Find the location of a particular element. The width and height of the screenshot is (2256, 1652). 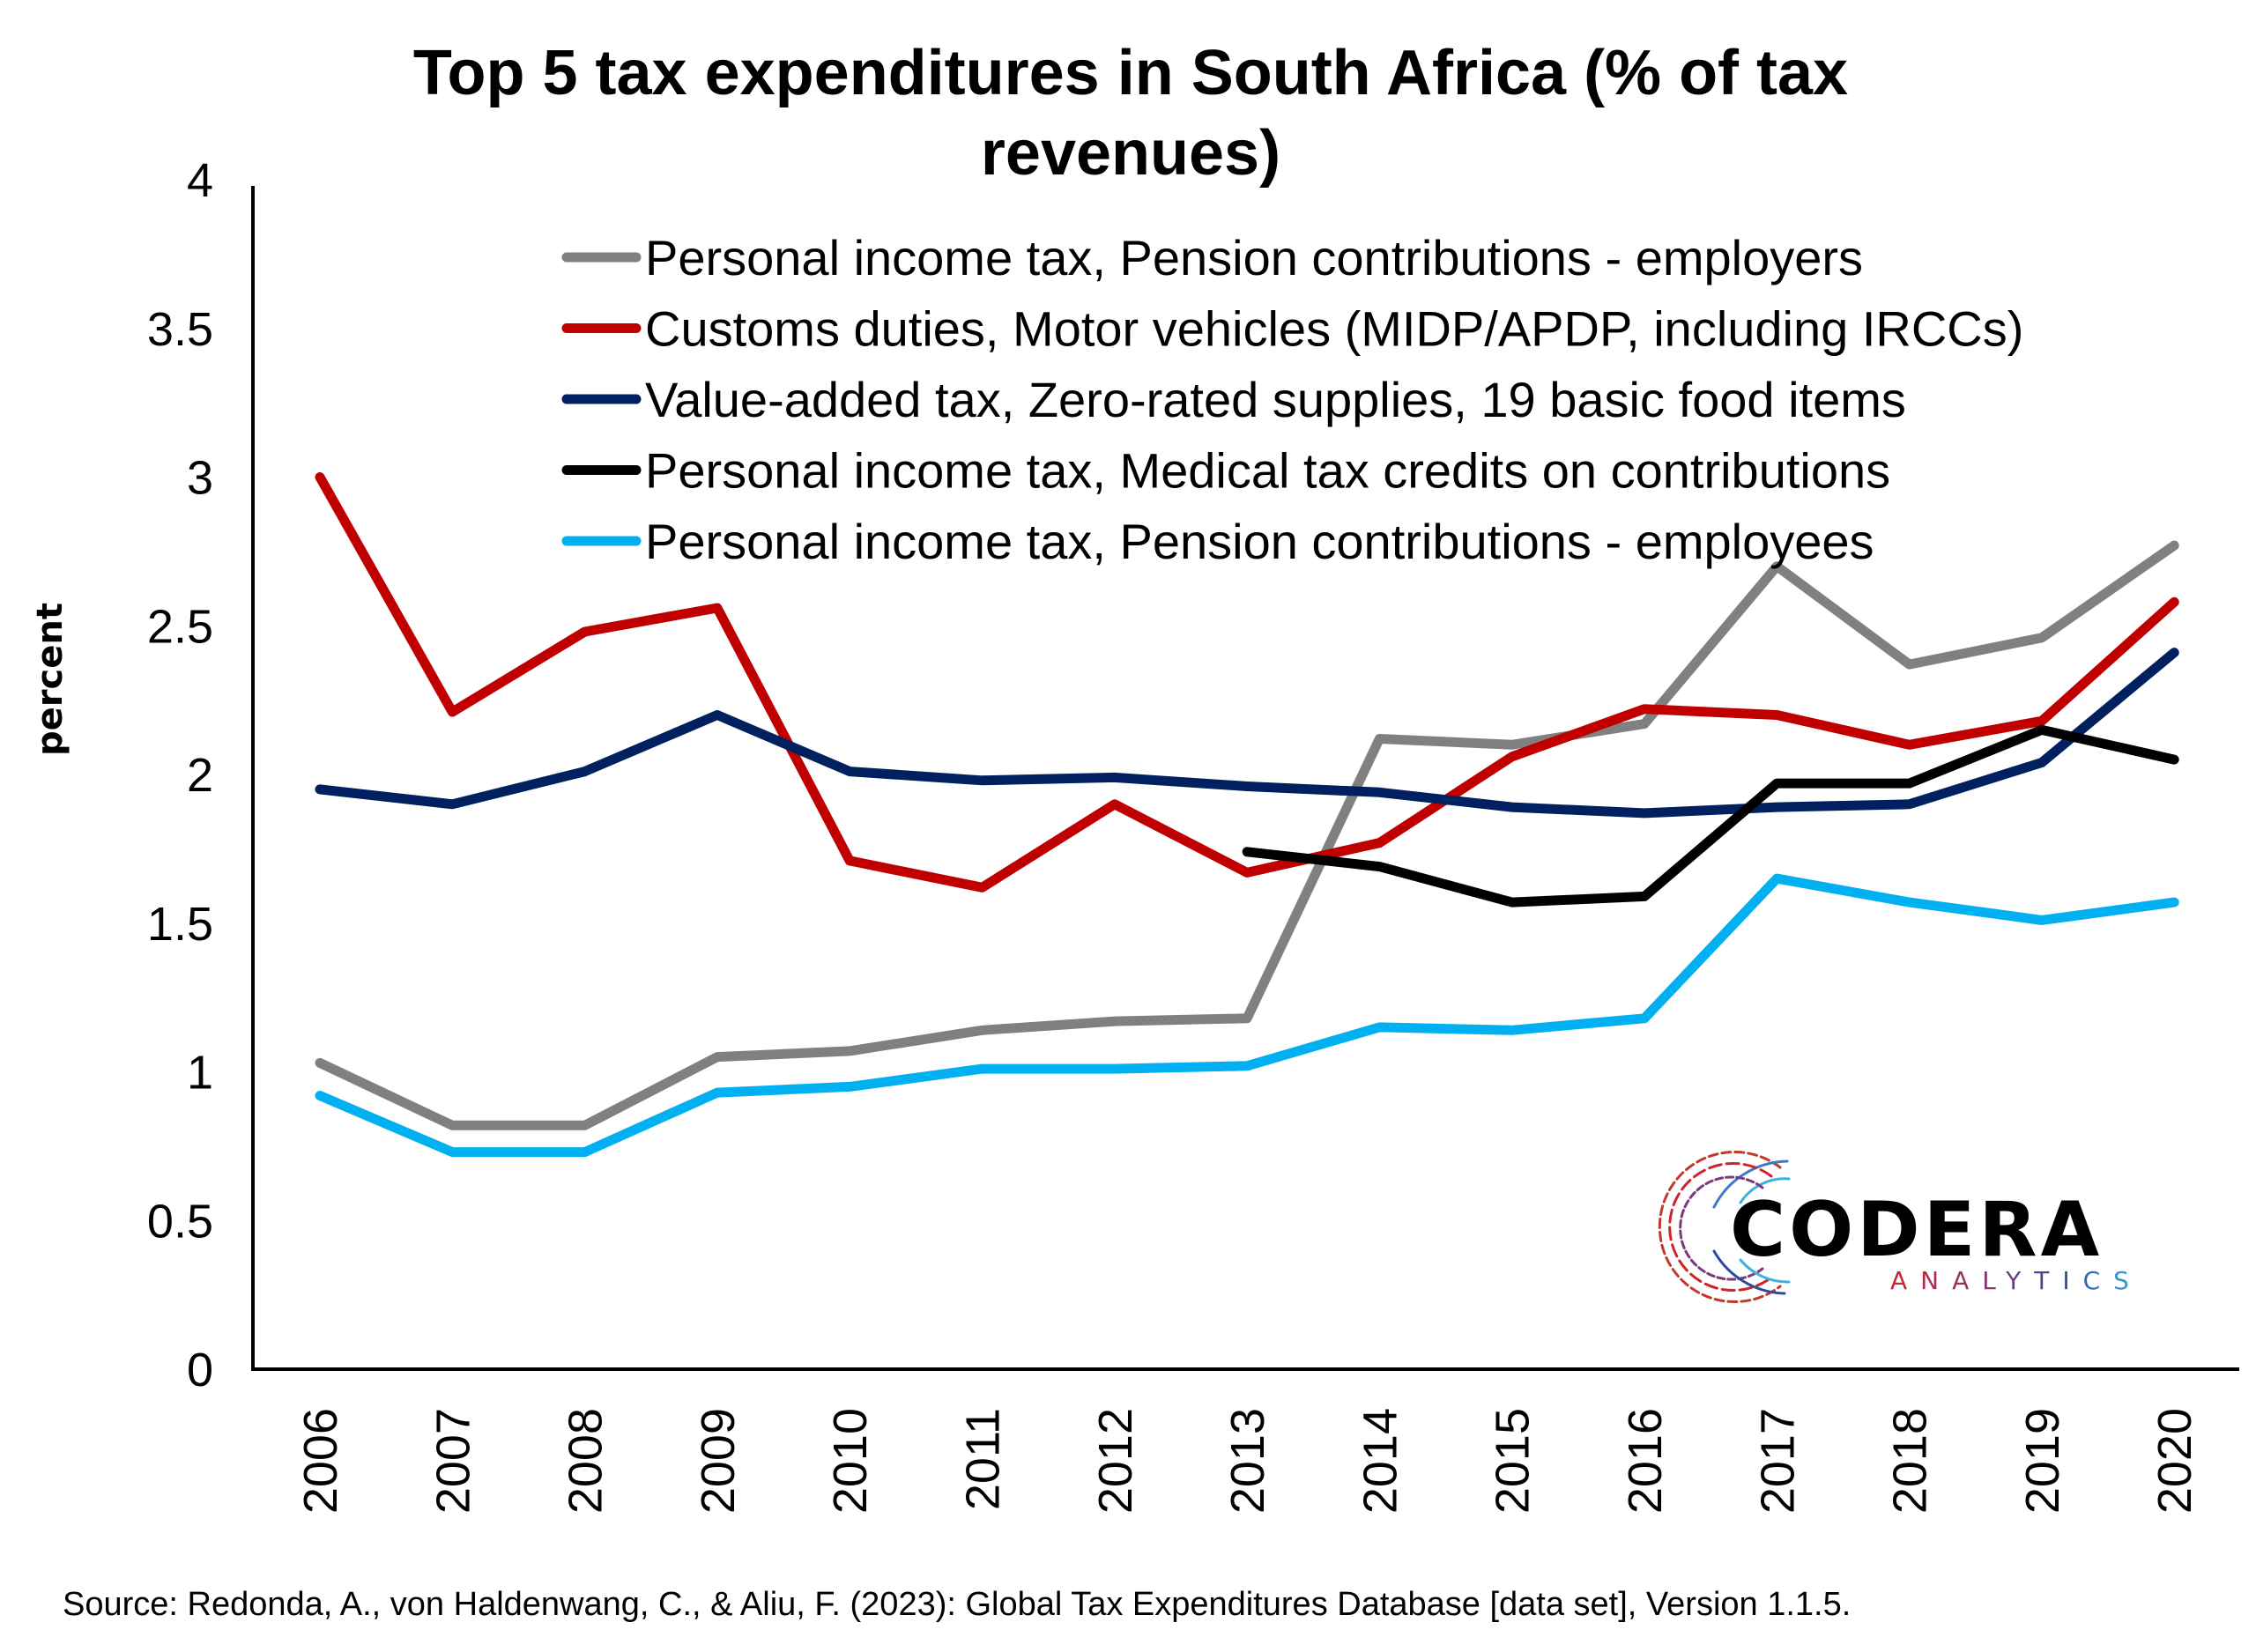

x-tick-label: 2006 is located at coordinates (320, 1461).